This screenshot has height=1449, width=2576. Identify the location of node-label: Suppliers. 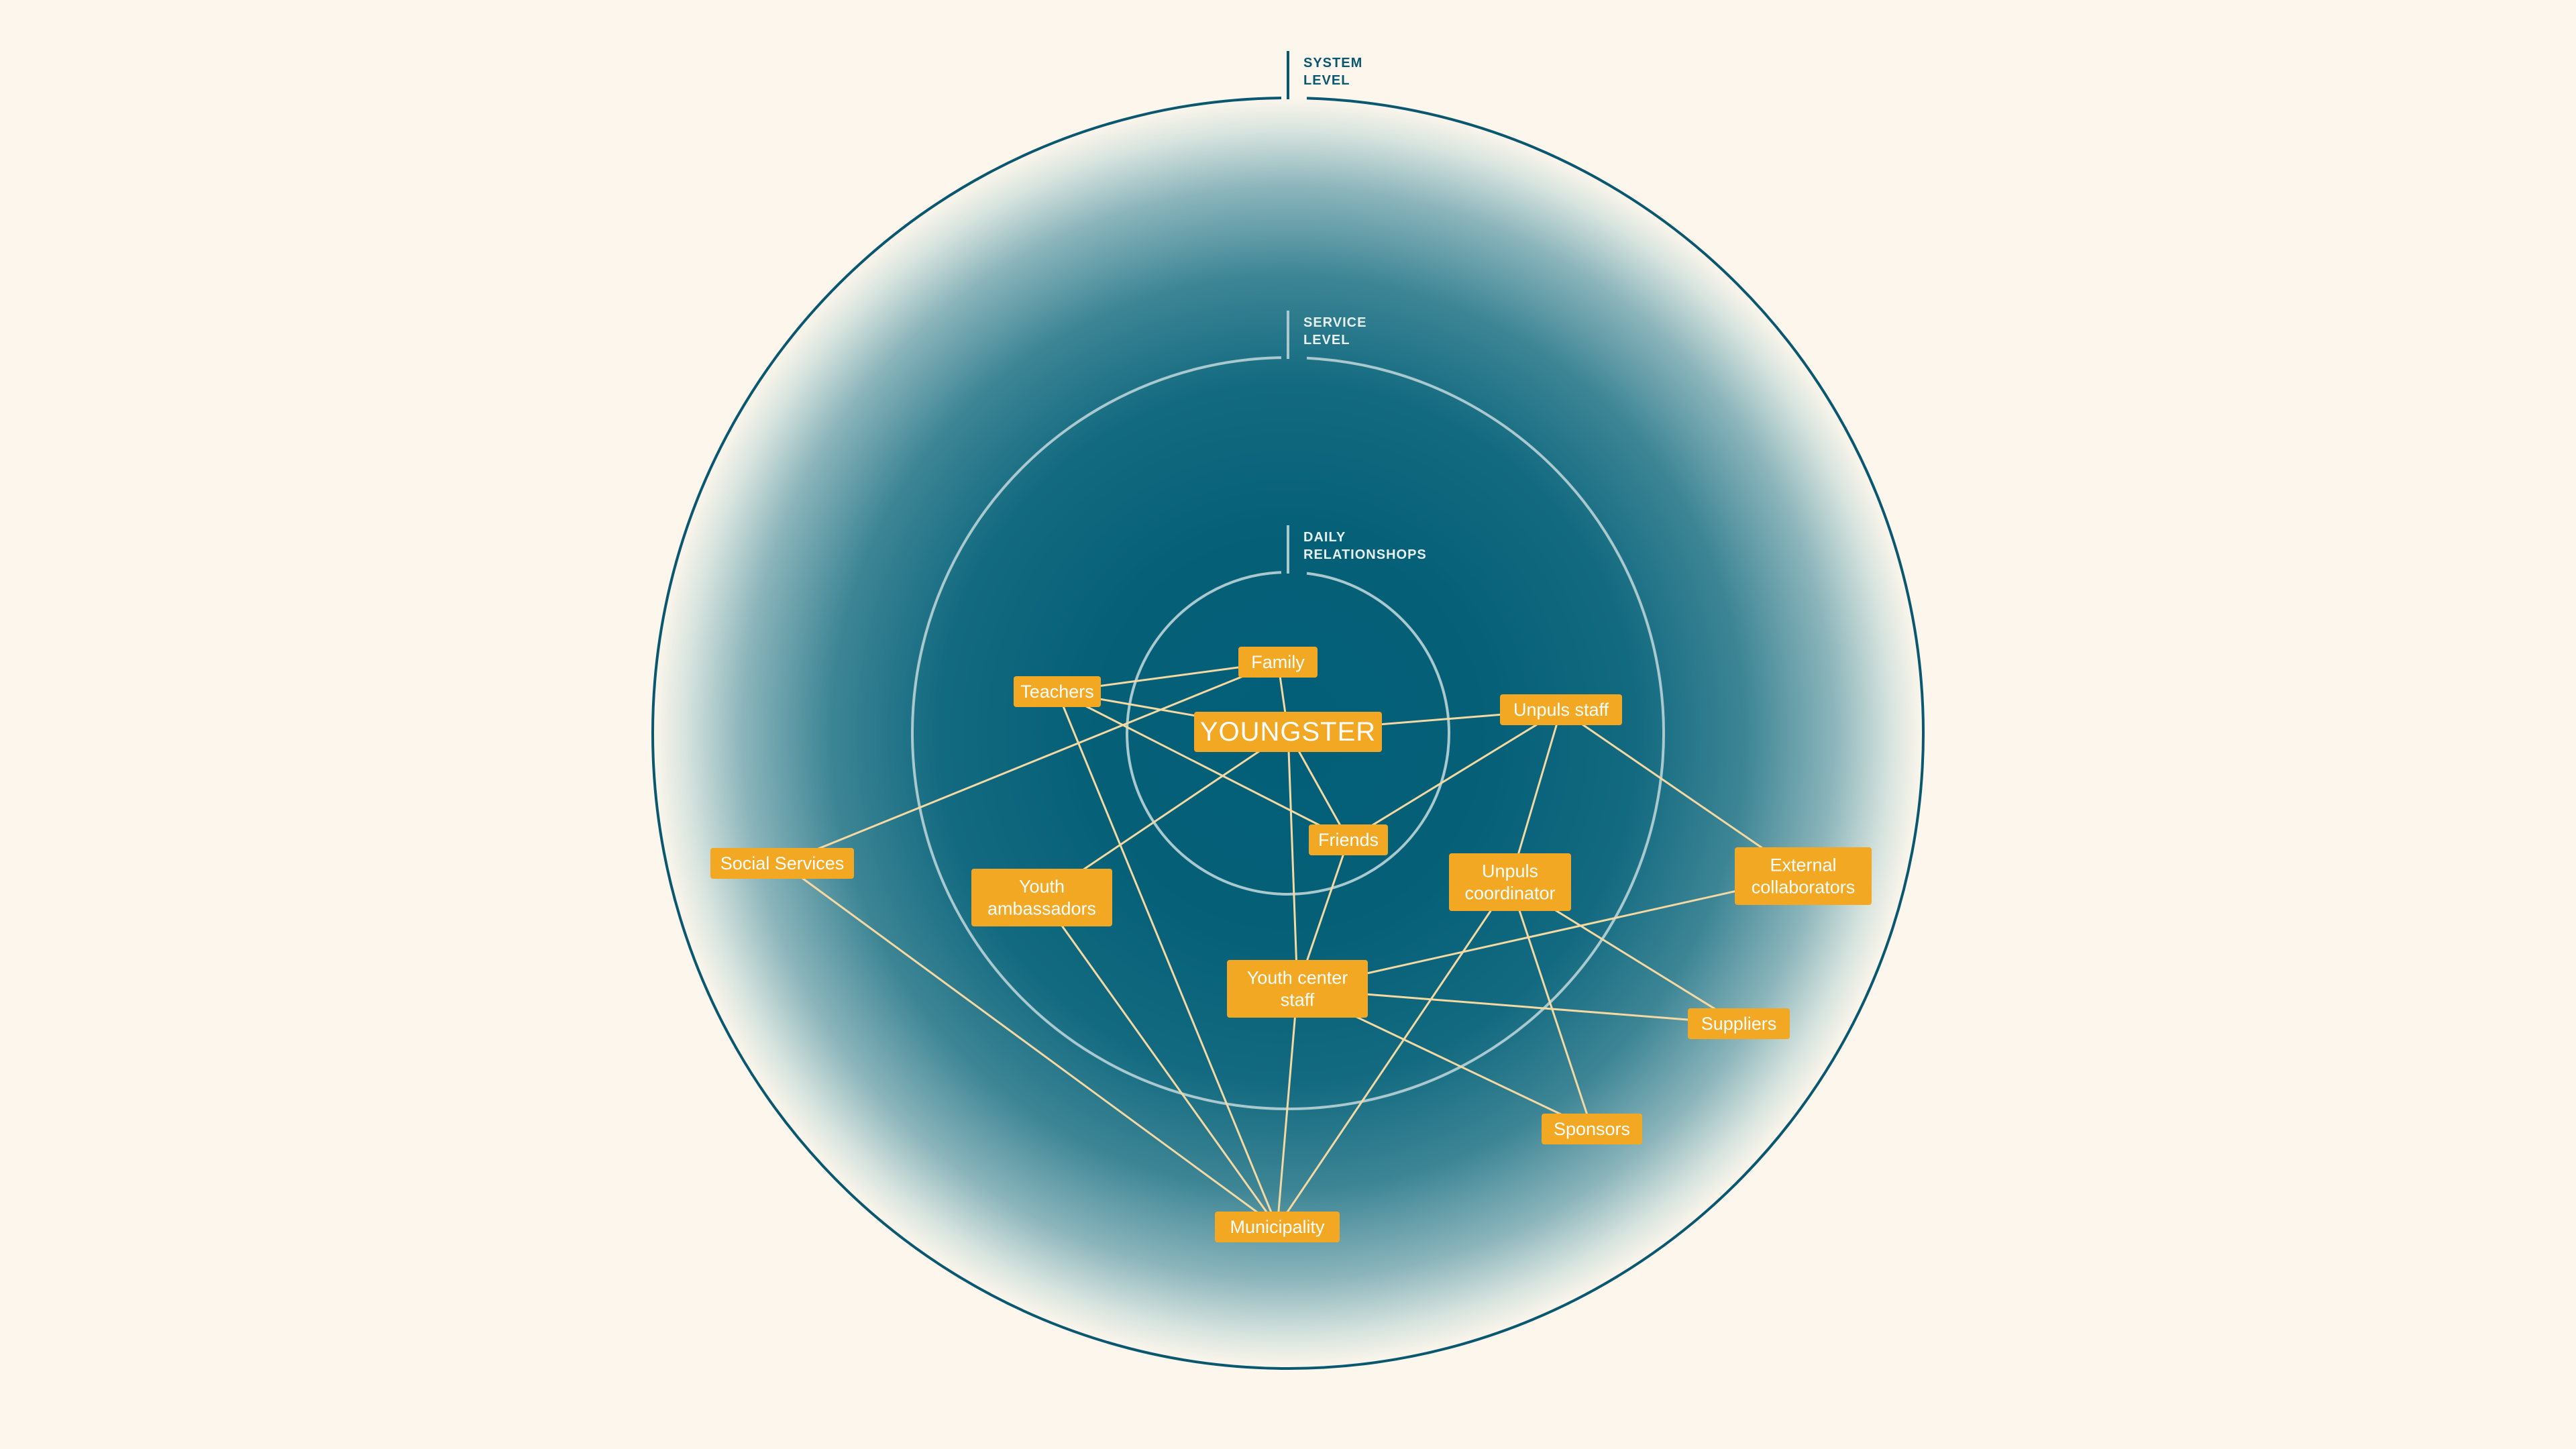
(1739, 1024).